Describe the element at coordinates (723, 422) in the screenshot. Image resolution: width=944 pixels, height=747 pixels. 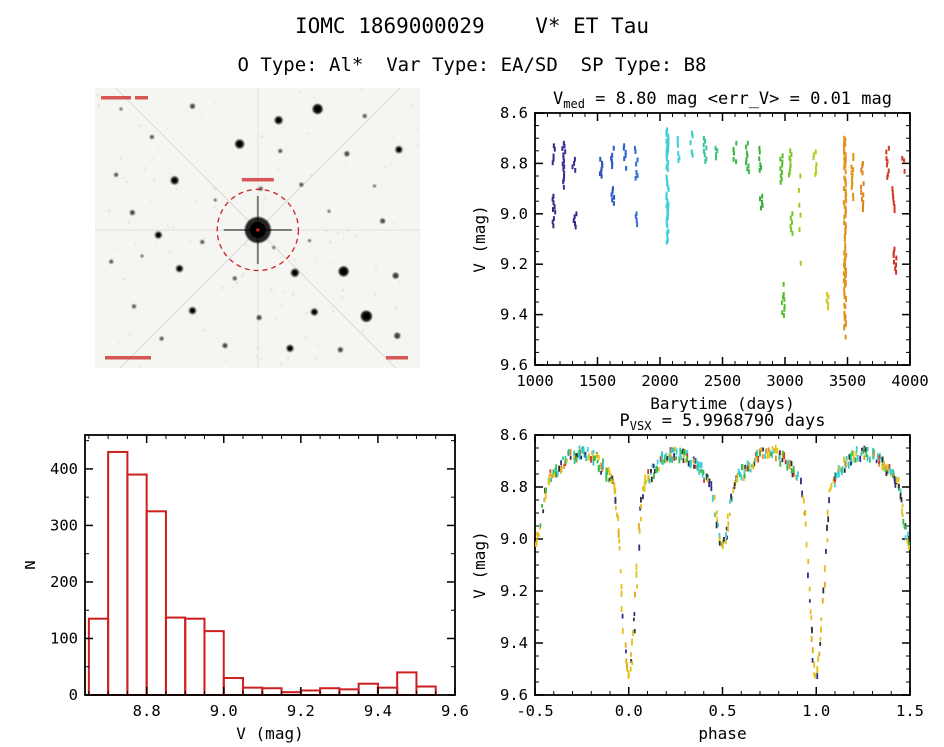
I see `svg-text: PVSX = 5.9968790 days` at that location.